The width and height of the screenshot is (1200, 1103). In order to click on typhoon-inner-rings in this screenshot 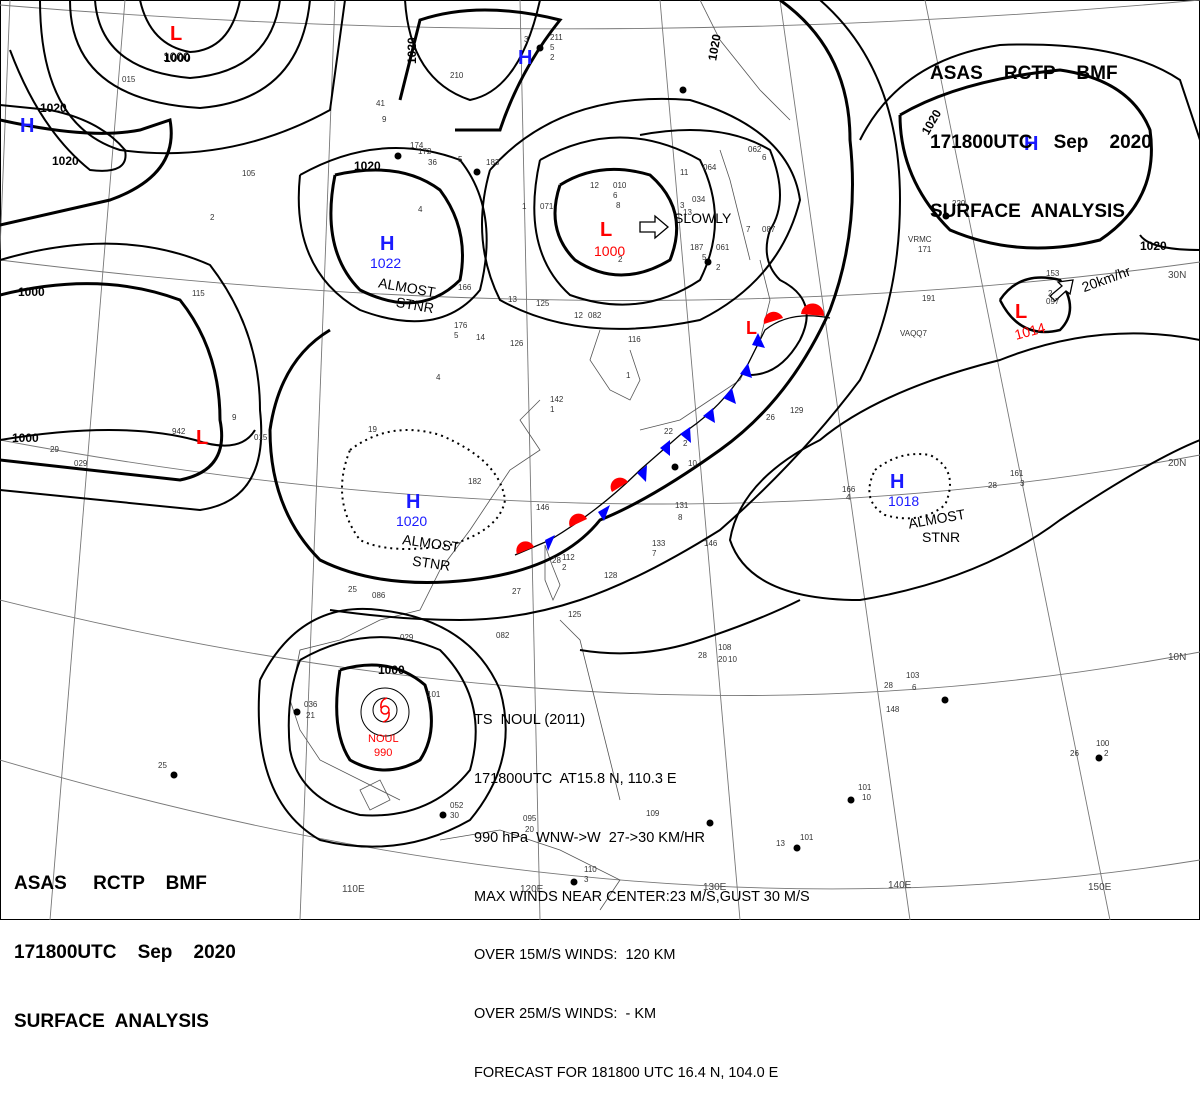, I will do `click(385, 712)`.